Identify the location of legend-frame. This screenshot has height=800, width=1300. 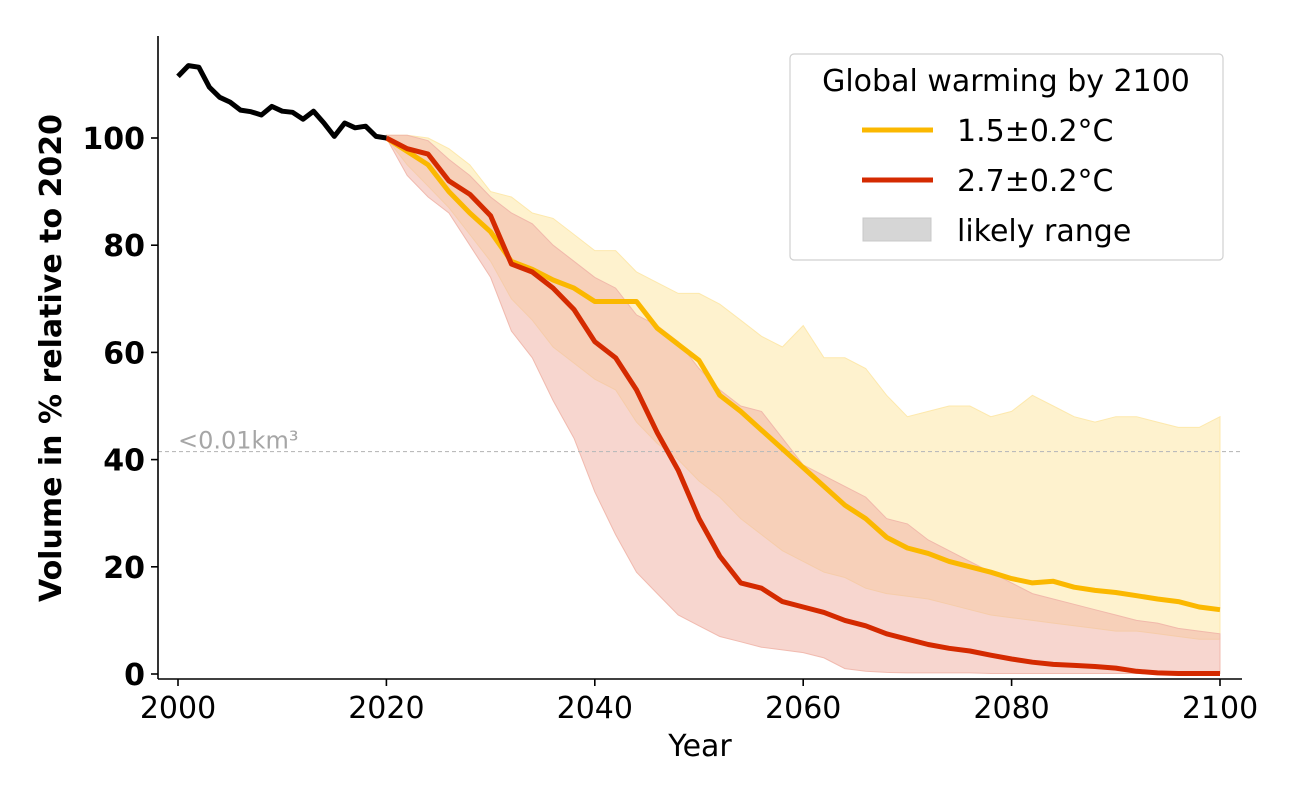
(1006, 157).